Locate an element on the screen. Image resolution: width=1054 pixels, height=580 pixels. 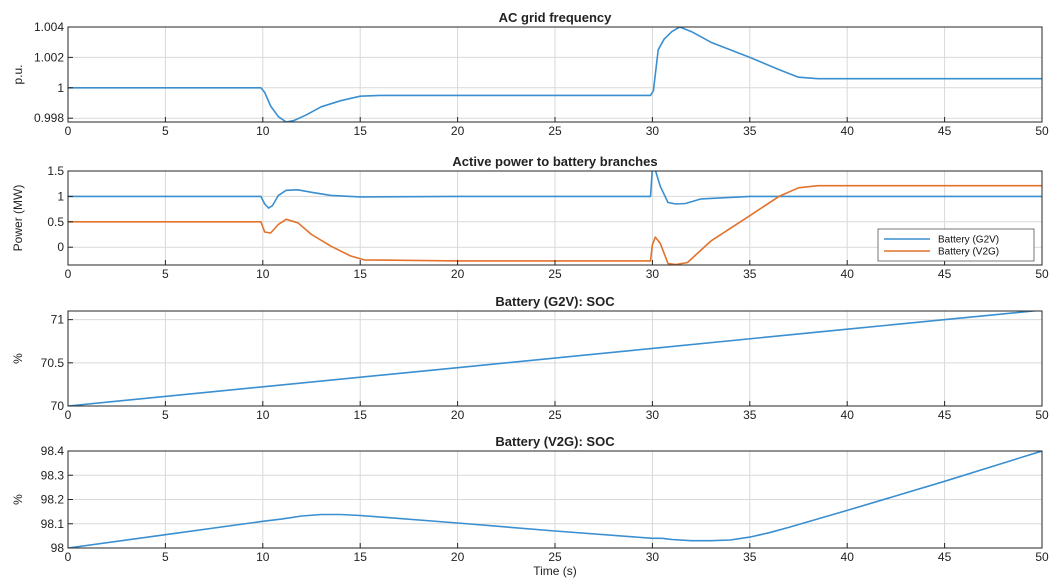
legend-entry-label: Battery (V2G) is located at coordinates (968, 252).